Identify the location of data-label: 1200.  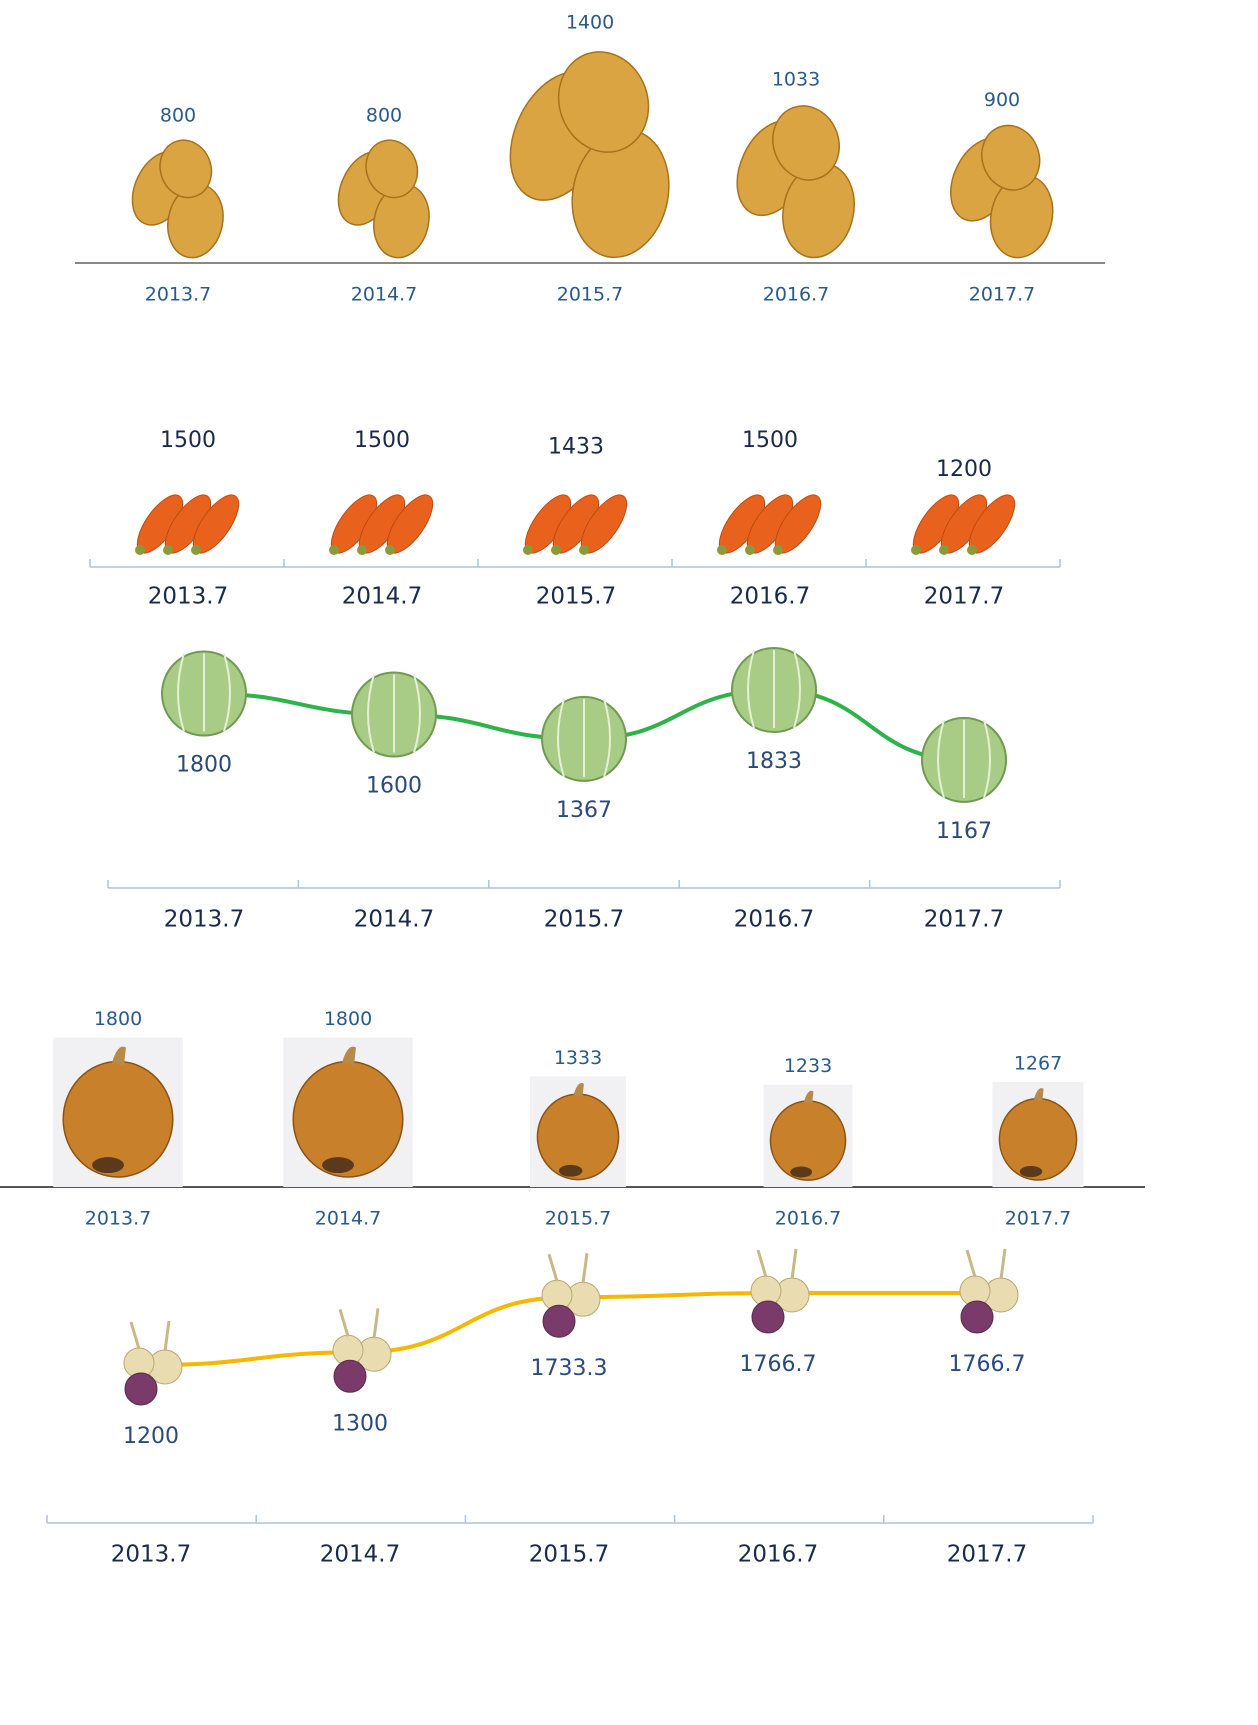
(151, 1436).